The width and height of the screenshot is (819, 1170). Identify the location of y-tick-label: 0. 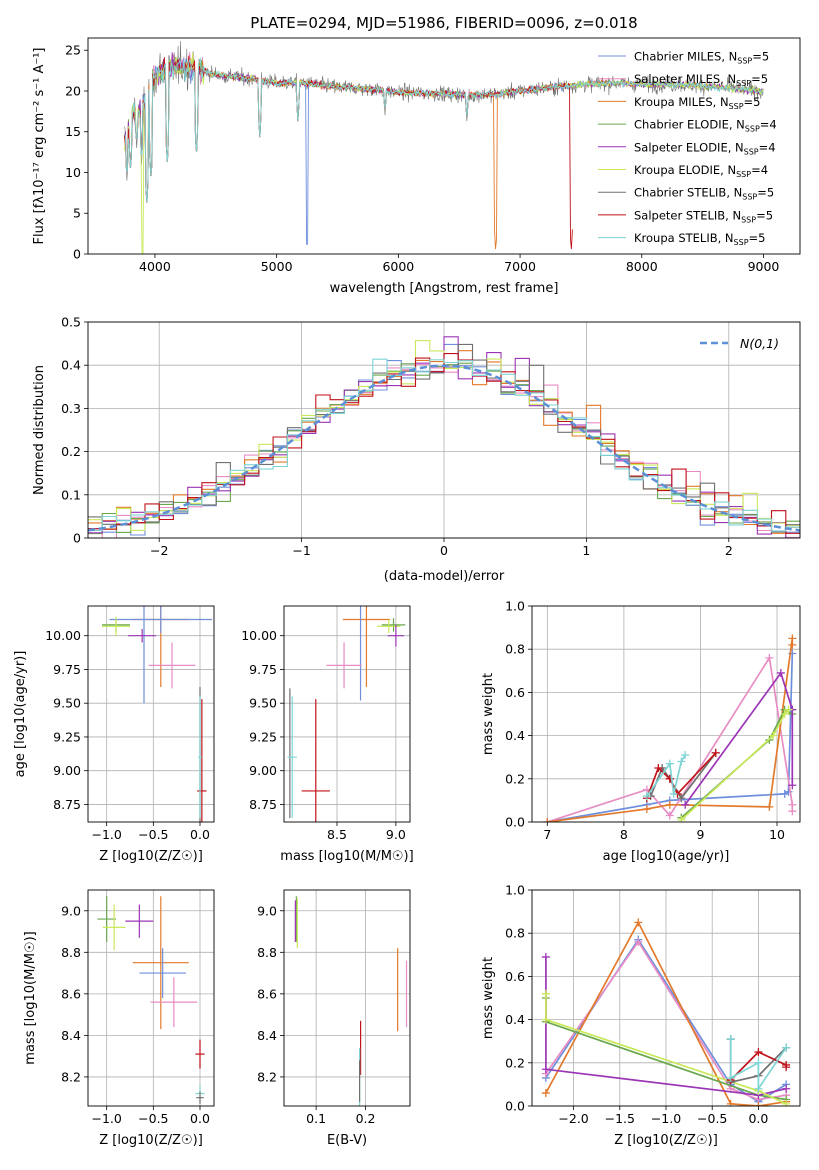
(77, 538).